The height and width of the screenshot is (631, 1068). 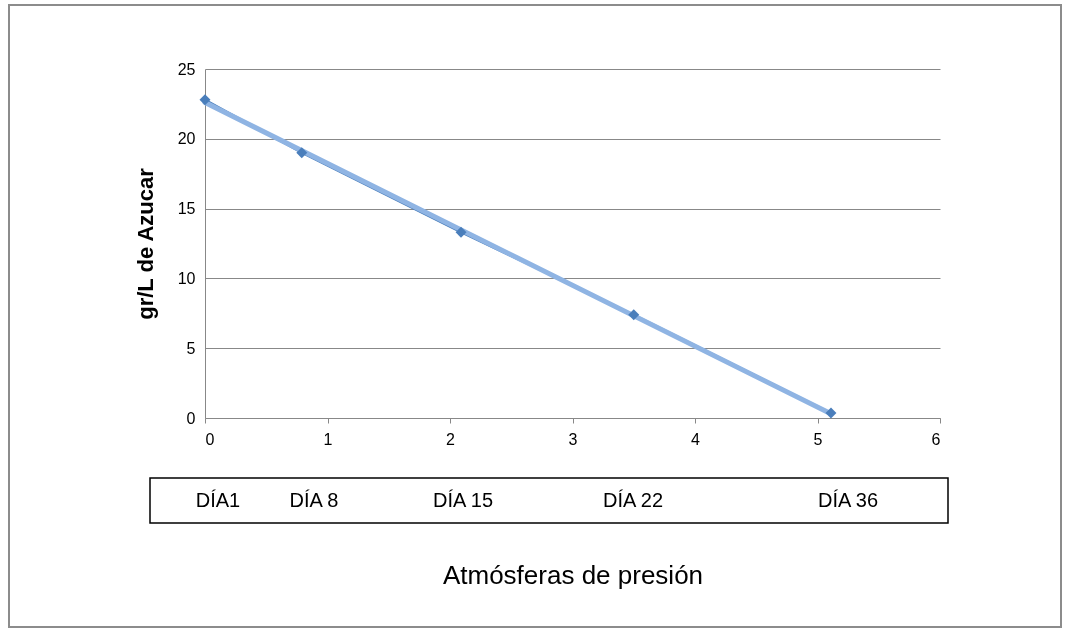 I want to click on text: DÍA 8, so click(x=314, y=500).